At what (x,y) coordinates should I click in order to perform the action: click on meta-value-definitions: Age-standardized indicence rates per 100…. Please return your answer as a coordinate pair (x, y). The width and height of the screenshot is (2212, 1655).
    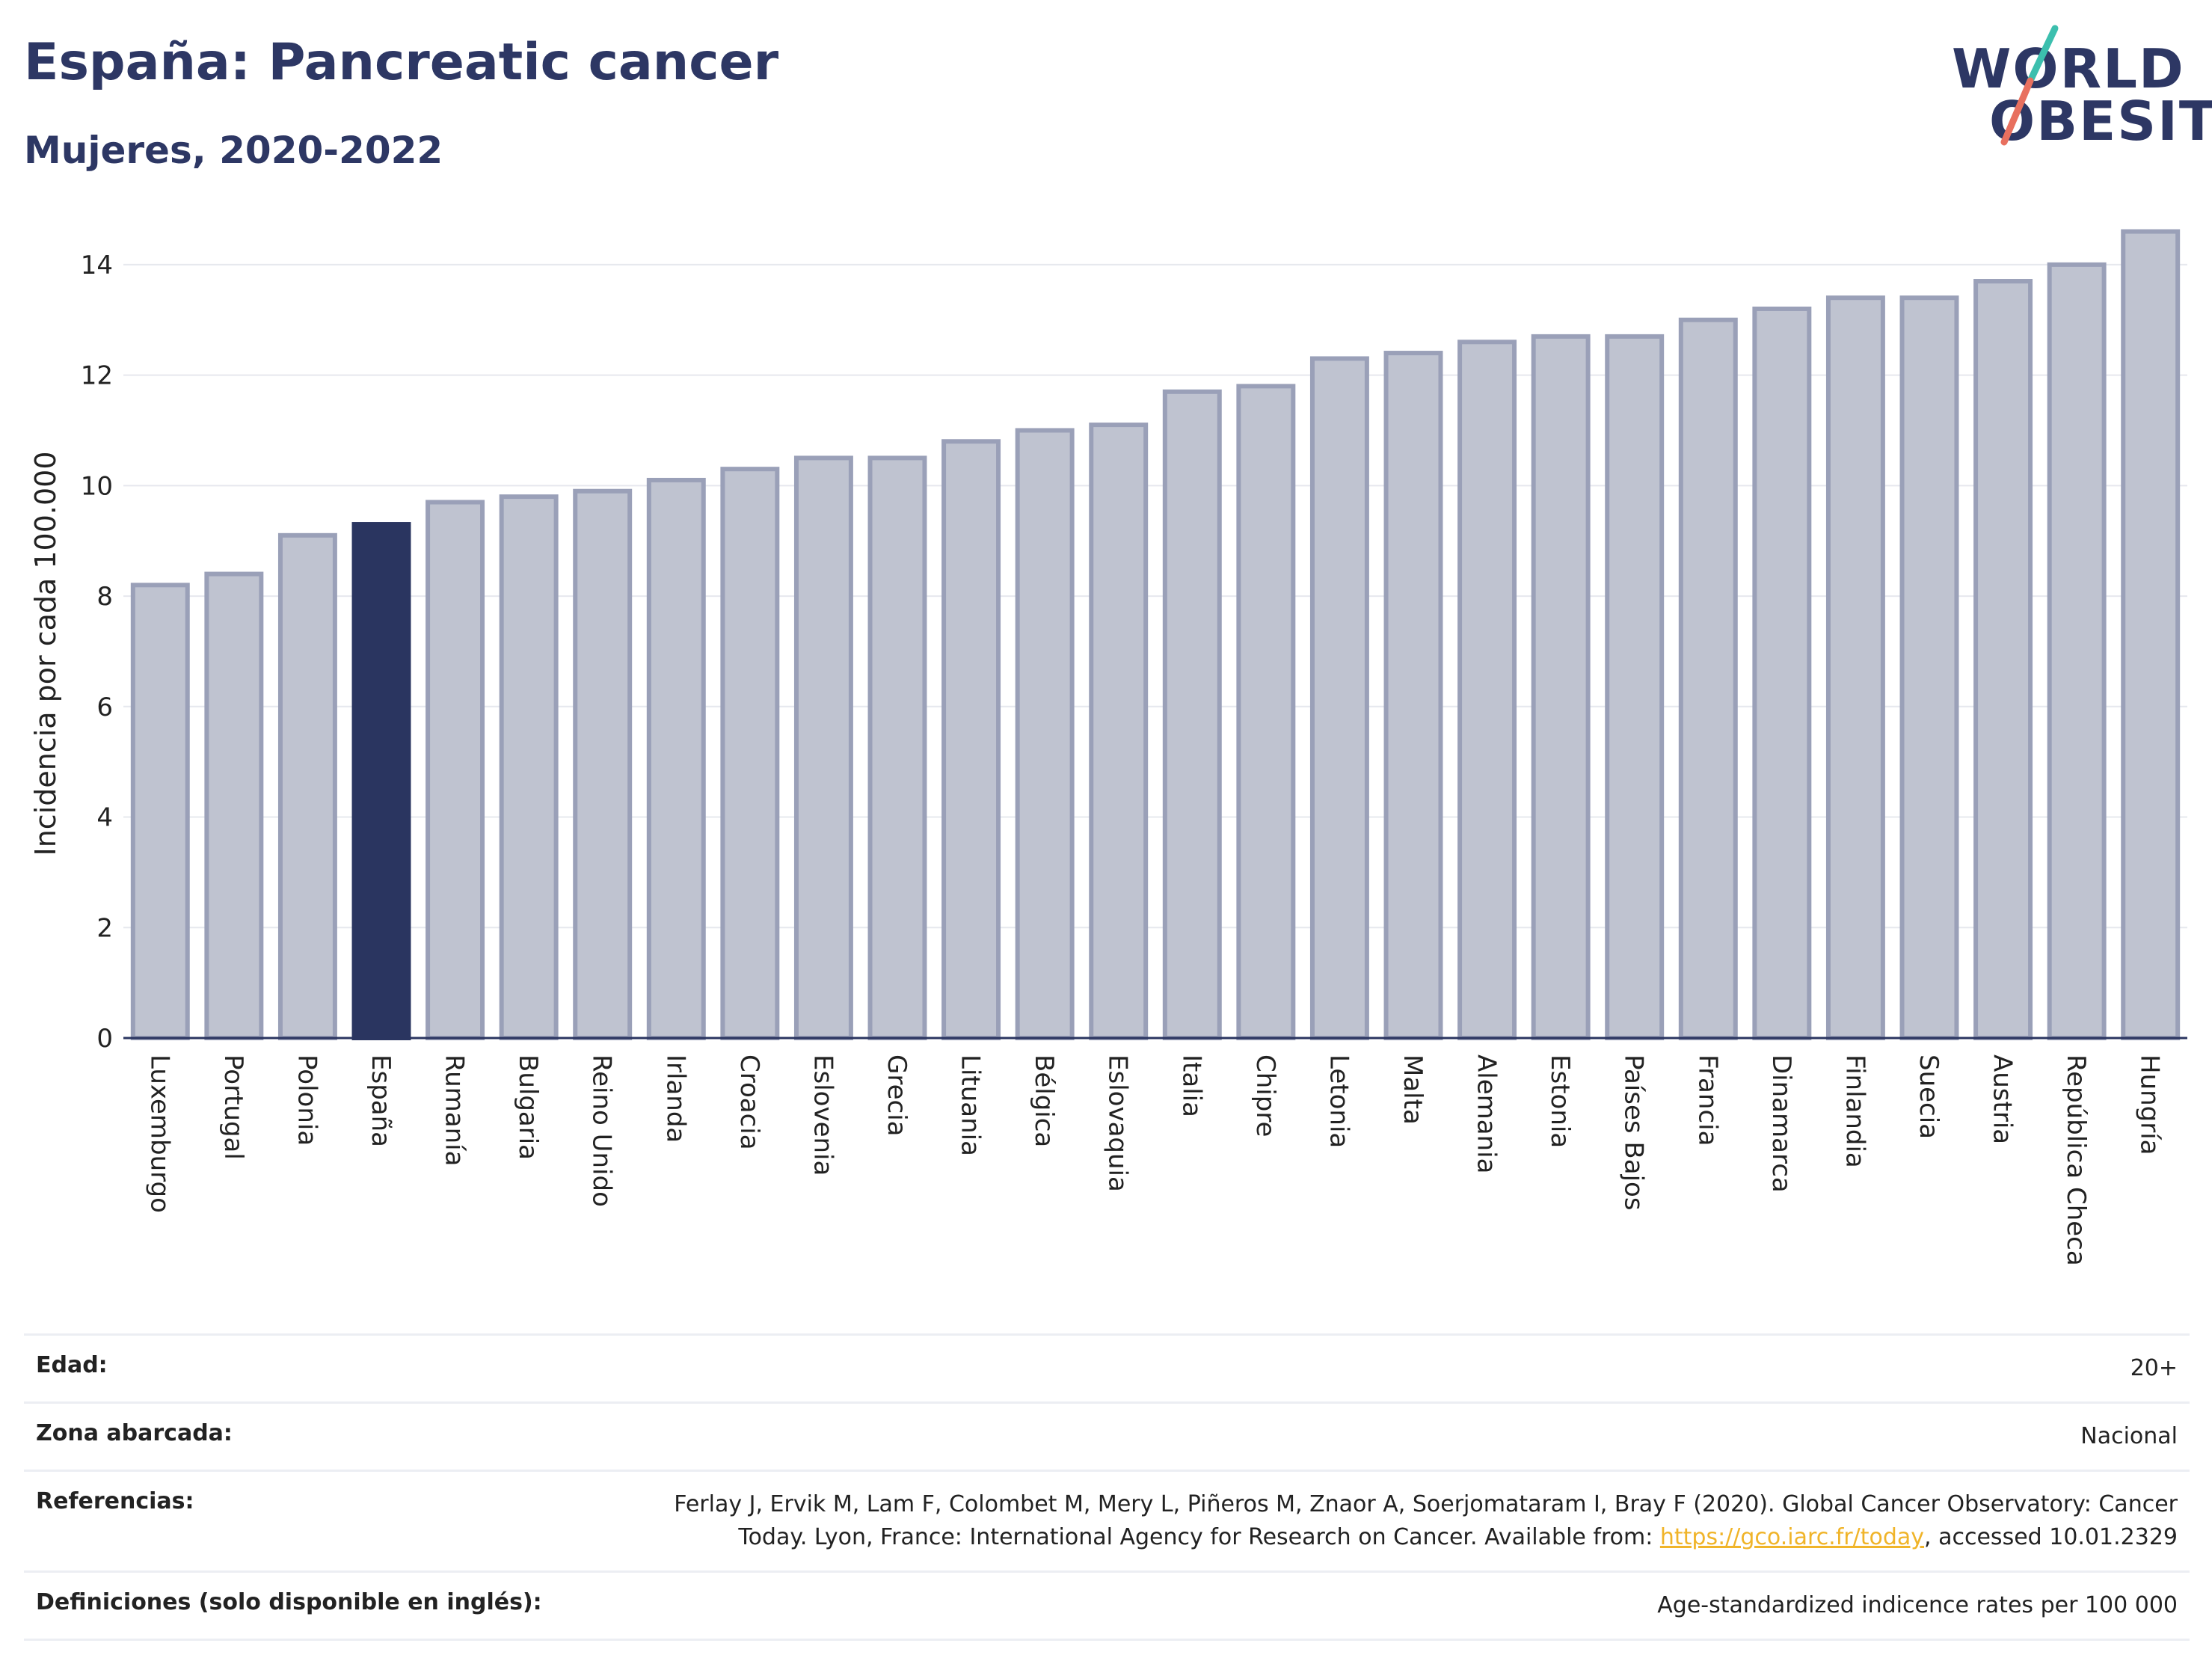
    Looking at the image, I should click on (1917, 1605).